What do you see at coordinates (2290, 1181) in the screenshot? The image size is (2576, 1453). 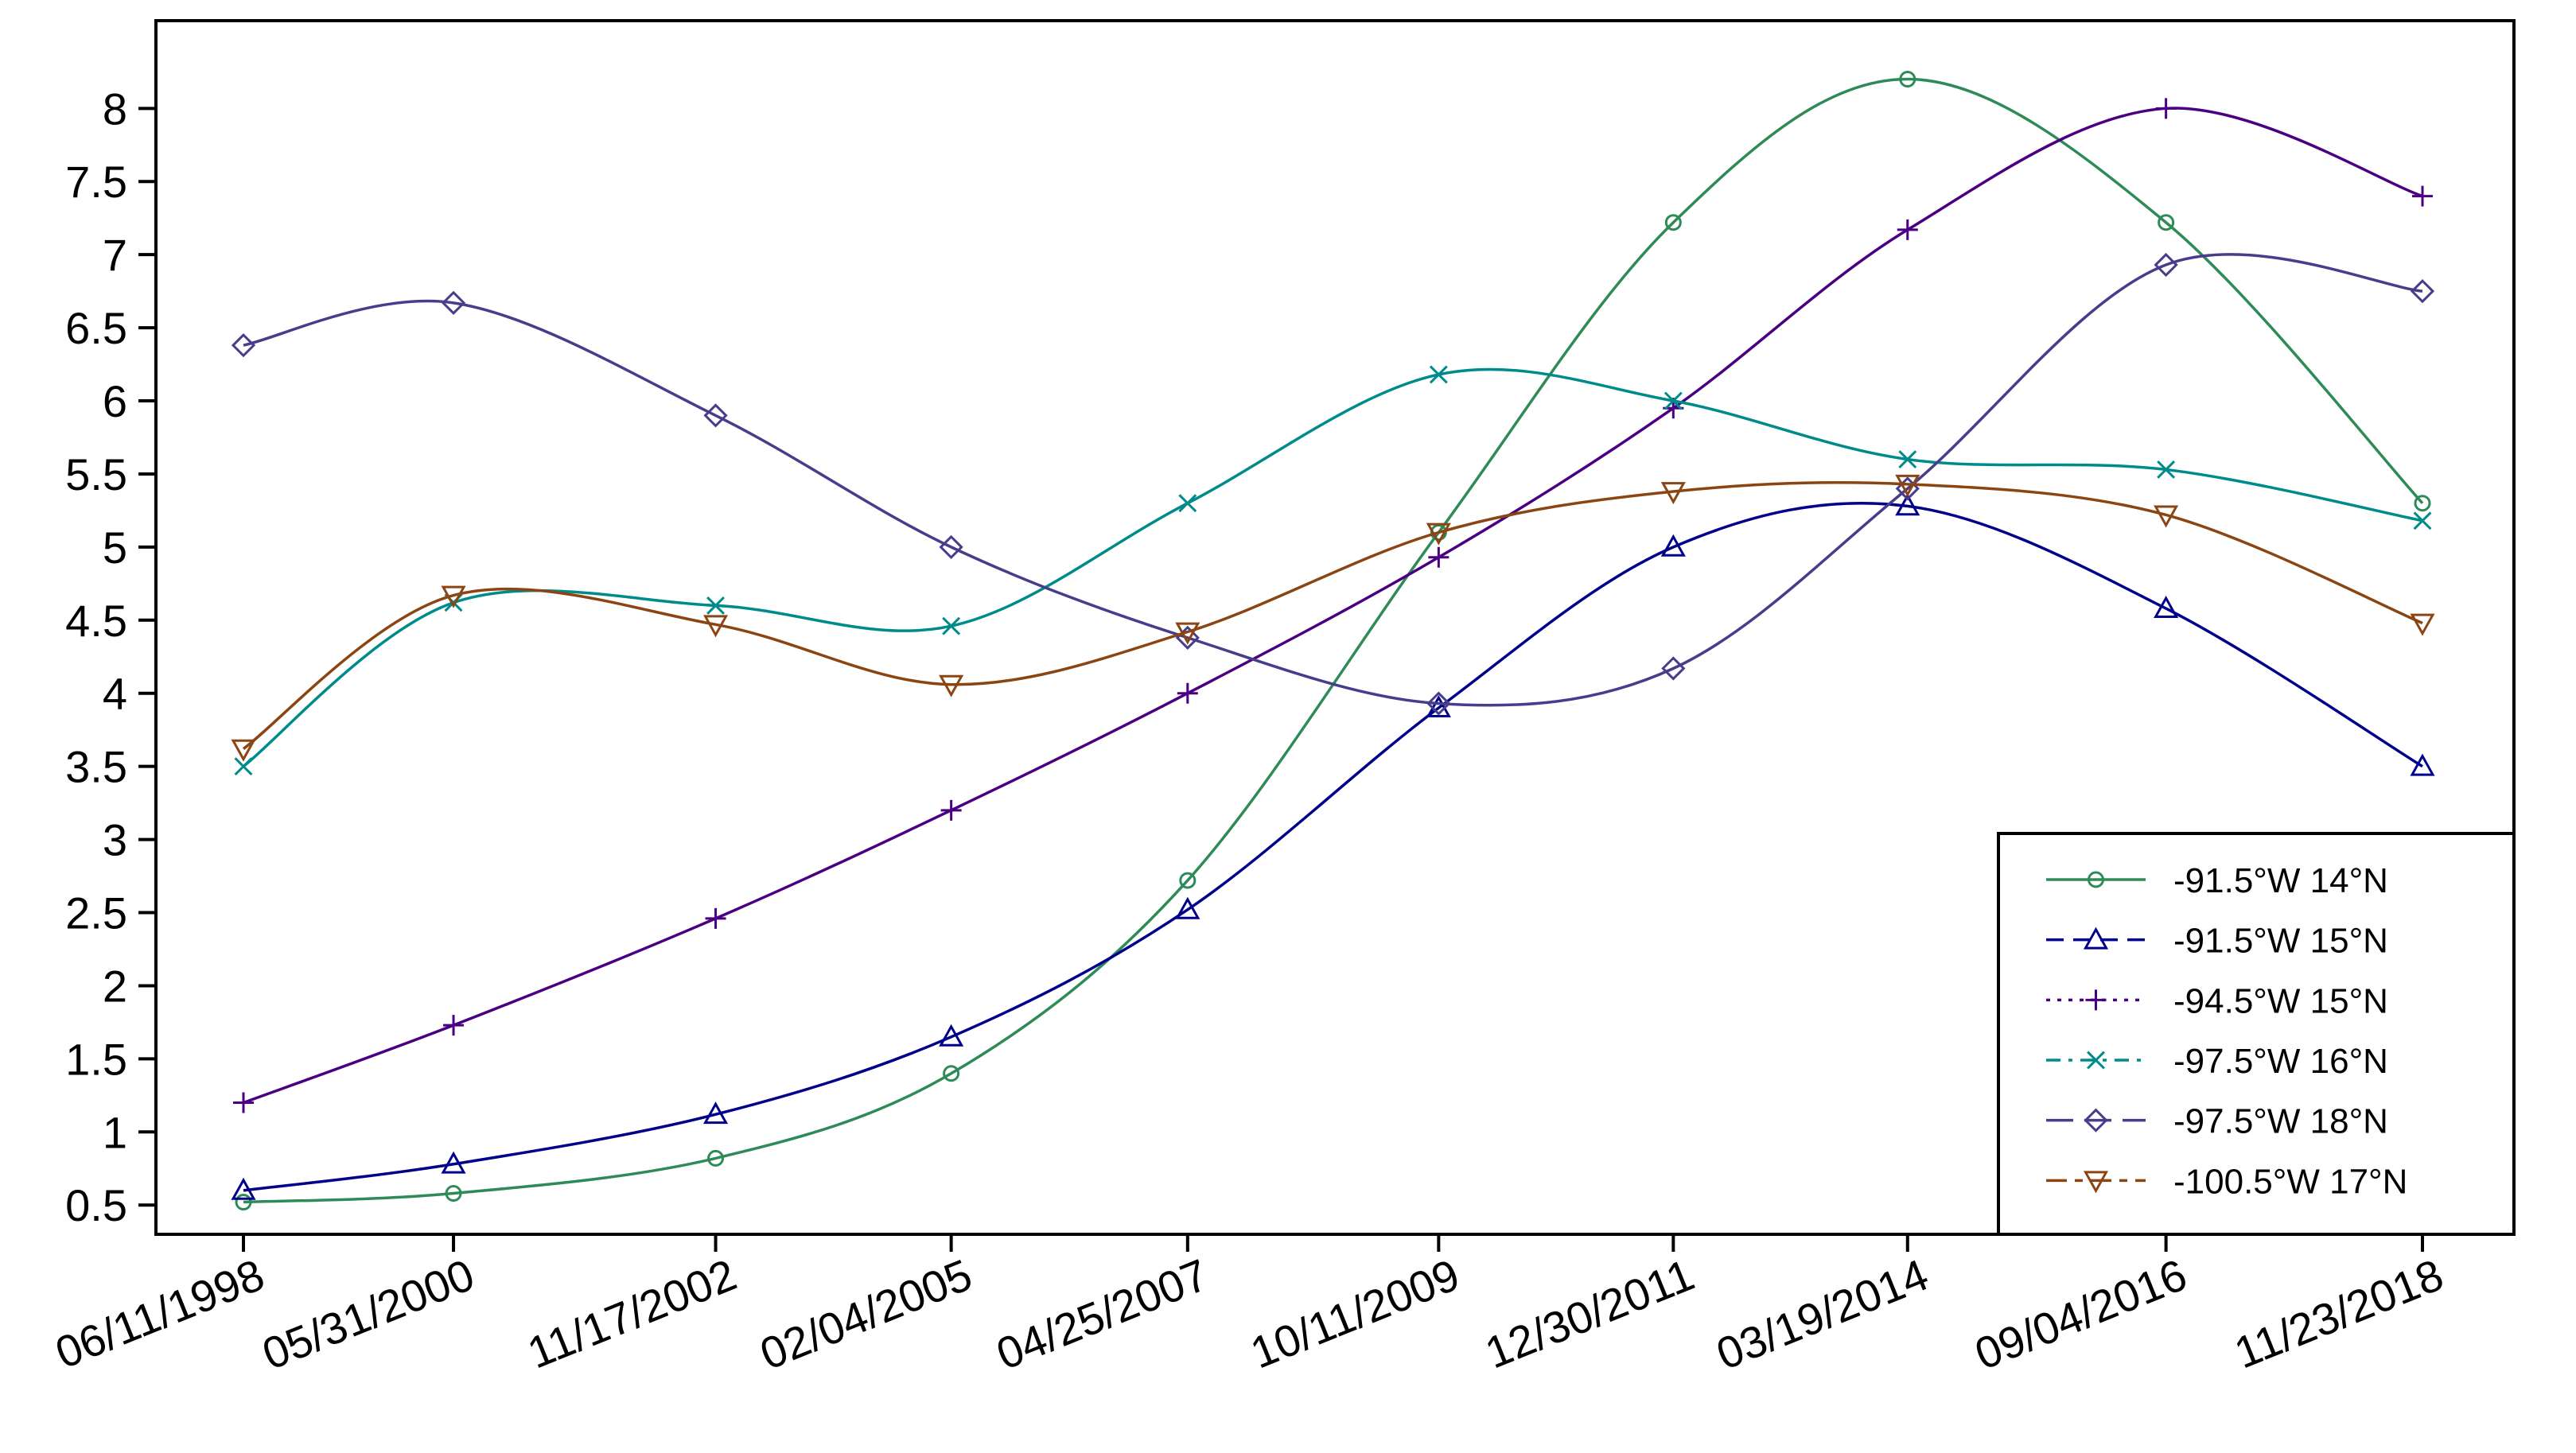 I see `legend-label: -100.5°W 17°N` at bounding box center [2290, 1181].